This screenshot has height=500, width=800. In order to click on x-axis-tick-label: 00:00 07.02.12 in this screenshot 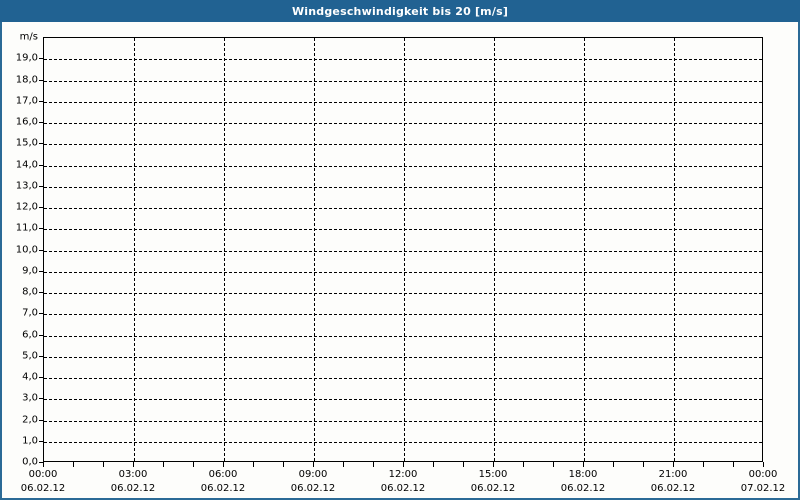, I will do `click(763, 482)`.